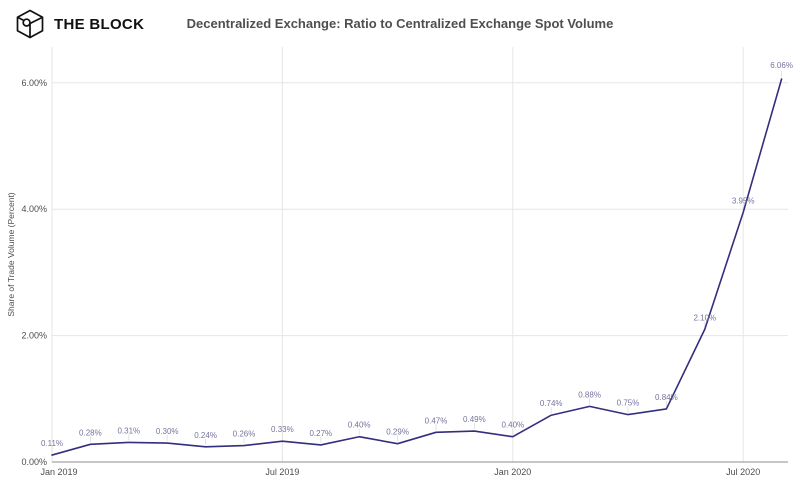 This screenshot has width=800, height=487. I want to click on y-axis-title: Share of Trade Volume (Percent), so click(11, 254).